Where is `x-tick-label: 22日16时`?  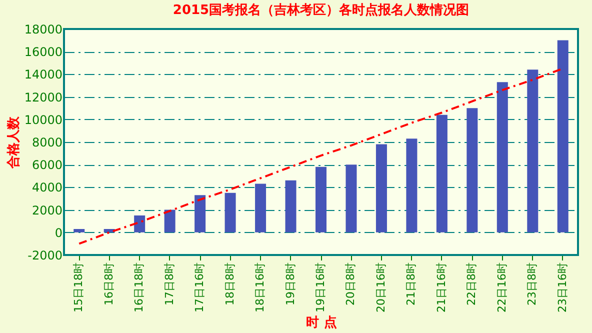
x-tick-label: 22日16时 is located at coordinates (501, 287).